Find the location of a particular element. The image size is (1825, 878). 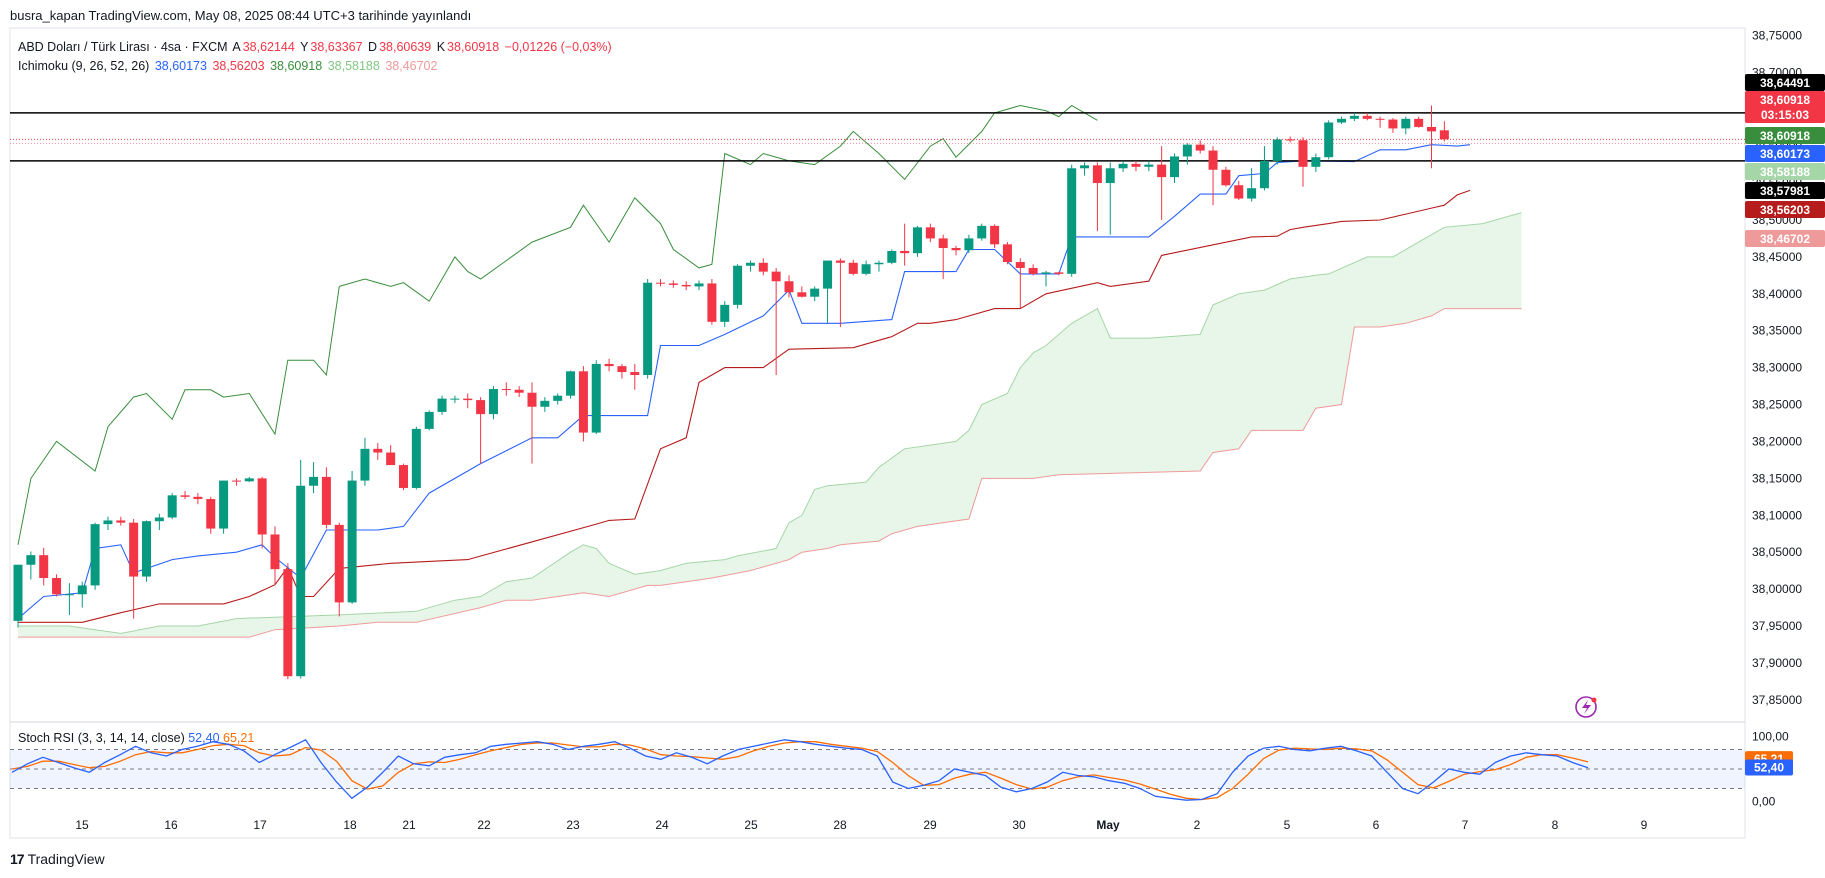

low-value: 38,60639 is located at coordinates (405, 47).